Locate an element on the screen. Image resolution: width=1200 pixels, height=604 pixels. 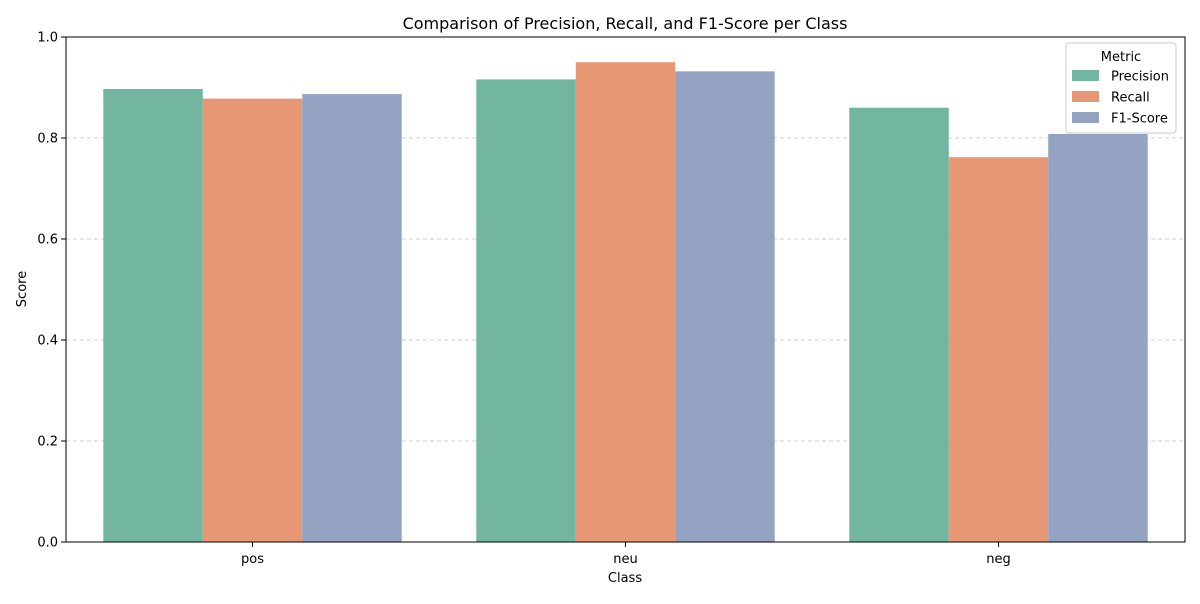
legend-label: F1-Score is located at coordinates (1139, 119).